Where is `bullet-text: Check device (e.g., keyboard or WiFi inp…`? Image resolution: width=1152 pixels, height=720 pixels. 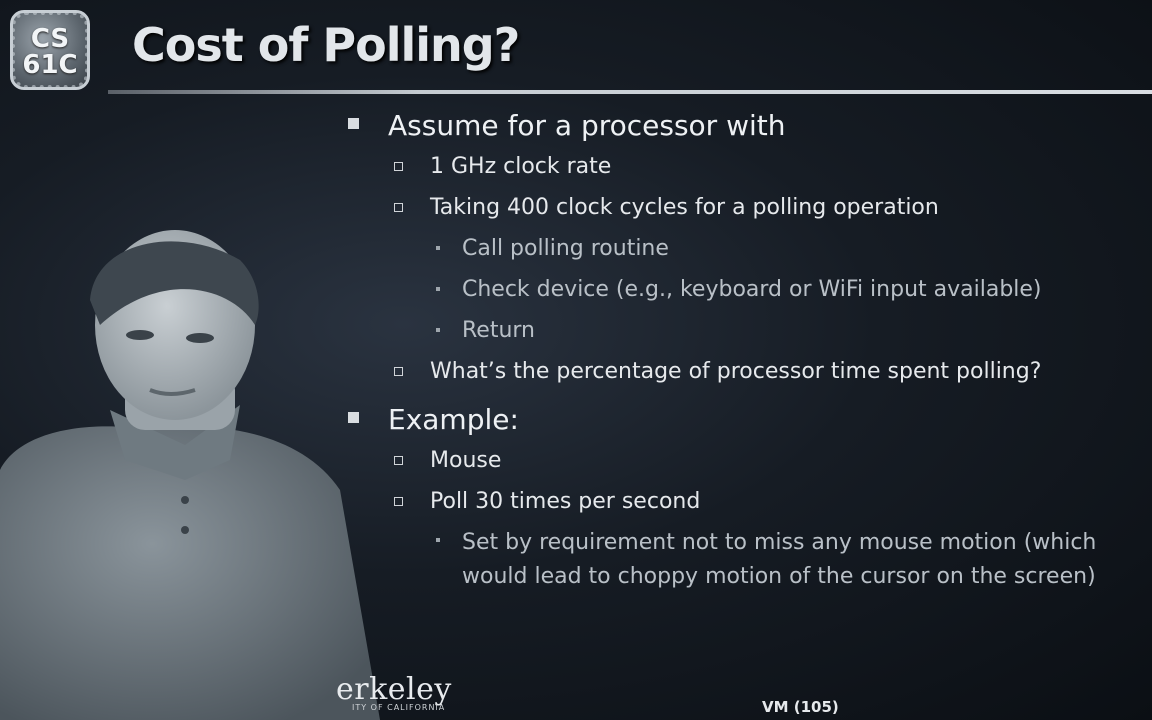 bullet-text: Check device (e.g., keyboard or WiFi inp… is located at coordinates (752, 289).